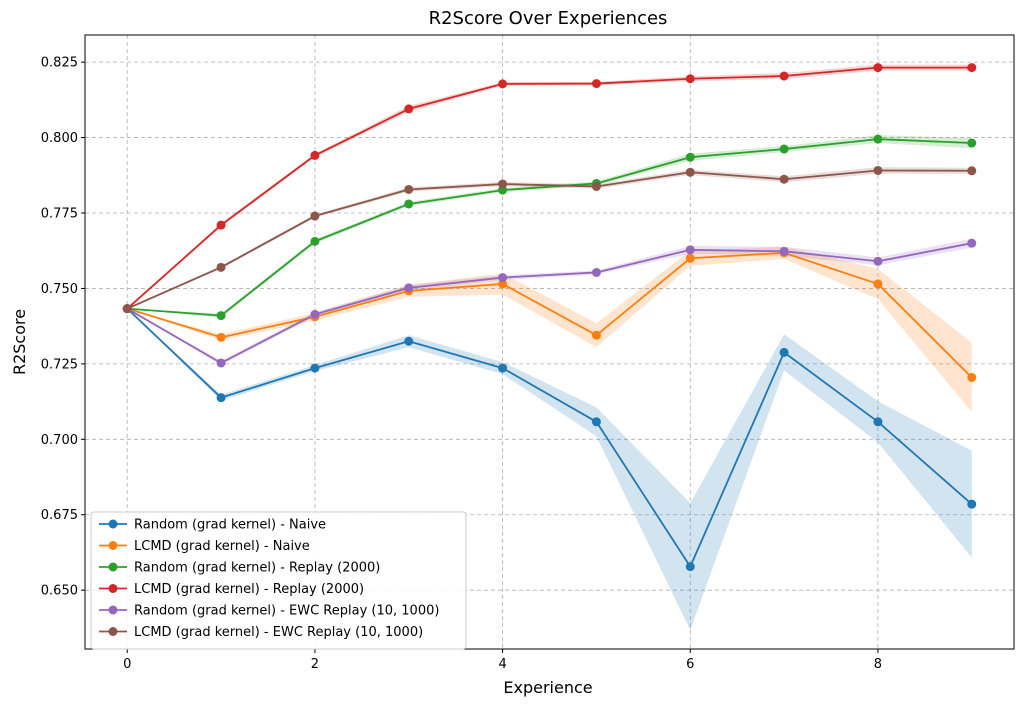 The image size is (1022, 706). I want to click on legend-box, so click(278, 580).